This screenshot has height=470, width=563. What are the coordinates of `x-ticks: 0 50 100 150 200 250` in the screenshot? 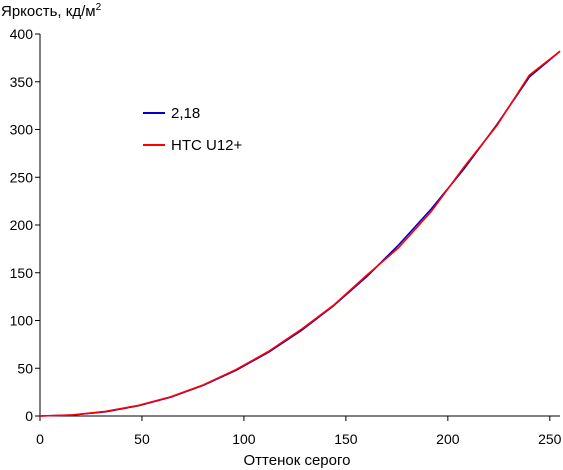 It's located at (299, 431).